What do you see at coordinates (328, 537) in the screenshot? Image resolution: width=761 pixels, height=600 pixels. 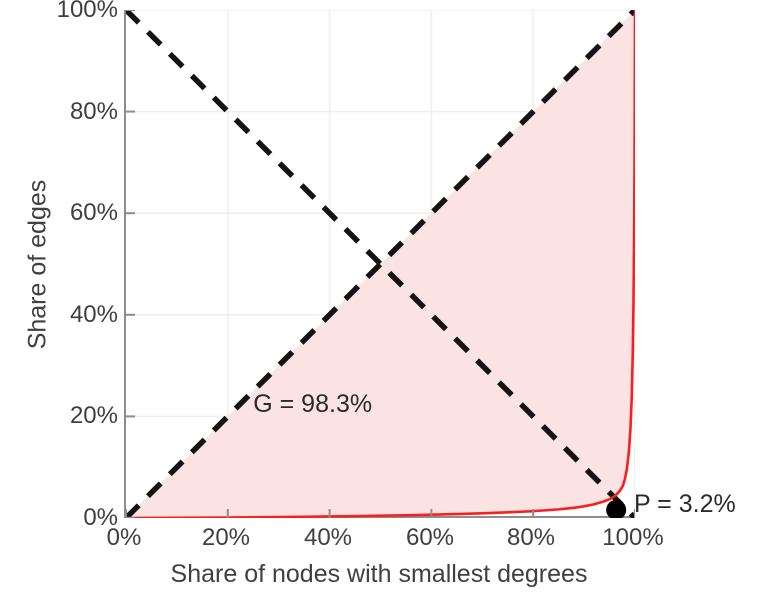 I see `x-tick-label: 40%` at bounding box center [328, 537].